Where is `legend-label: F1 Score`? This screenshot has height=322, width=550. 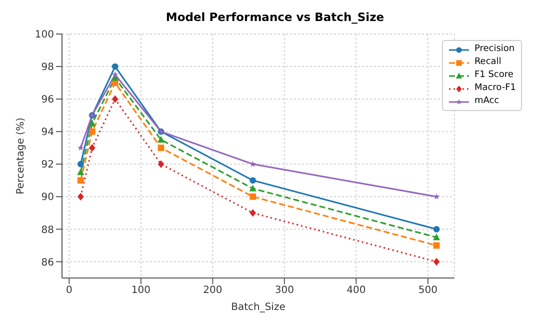
legend-label: F1 Score is located at coordinates (494, 75).